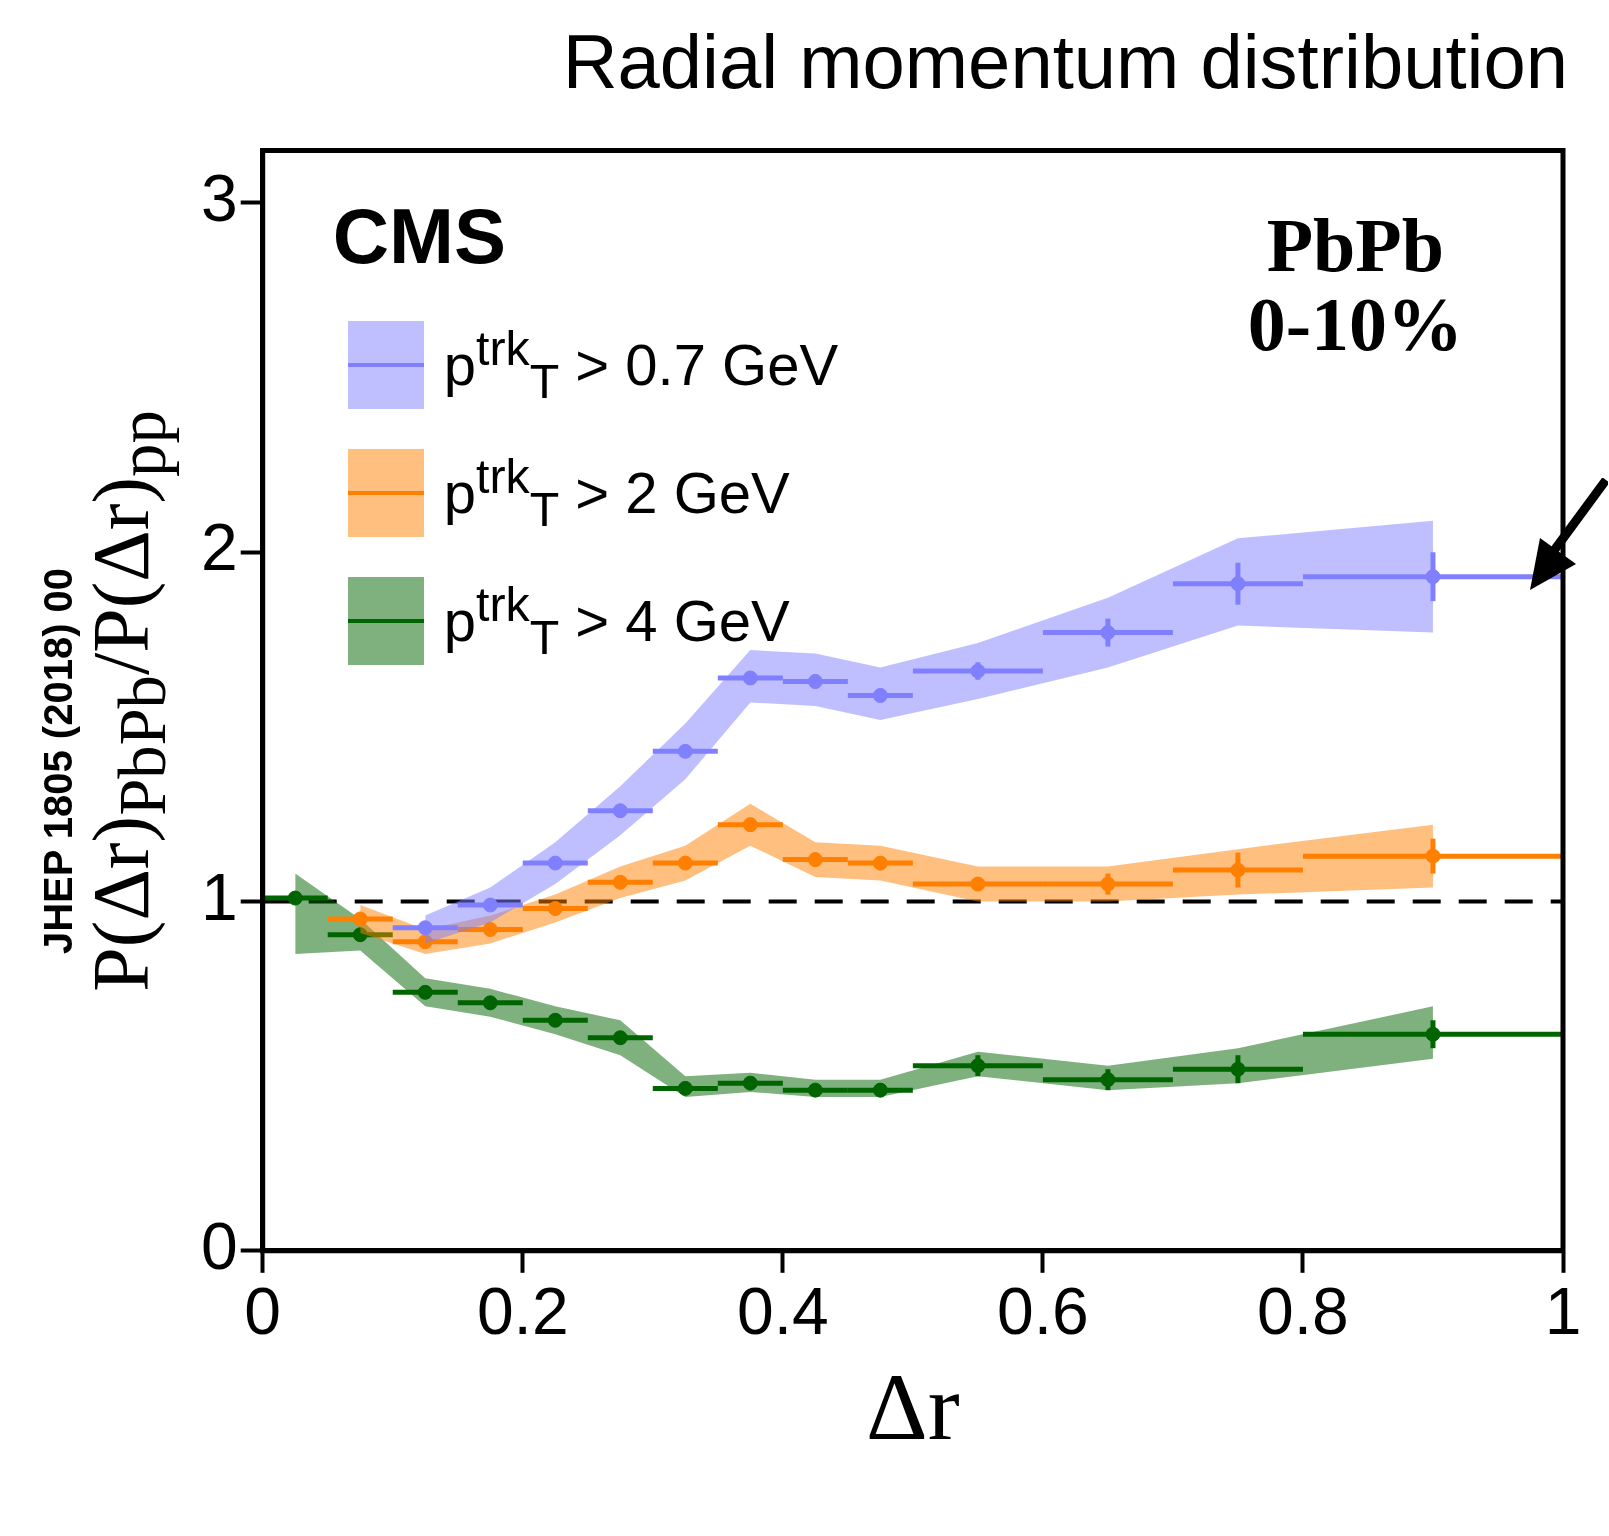 This screenshot has width=1609, height=1536. What do you see at coordinates (219, 896) in the screenshot?
I see `y-tick-label: 1` at bounding box center [219, 896].